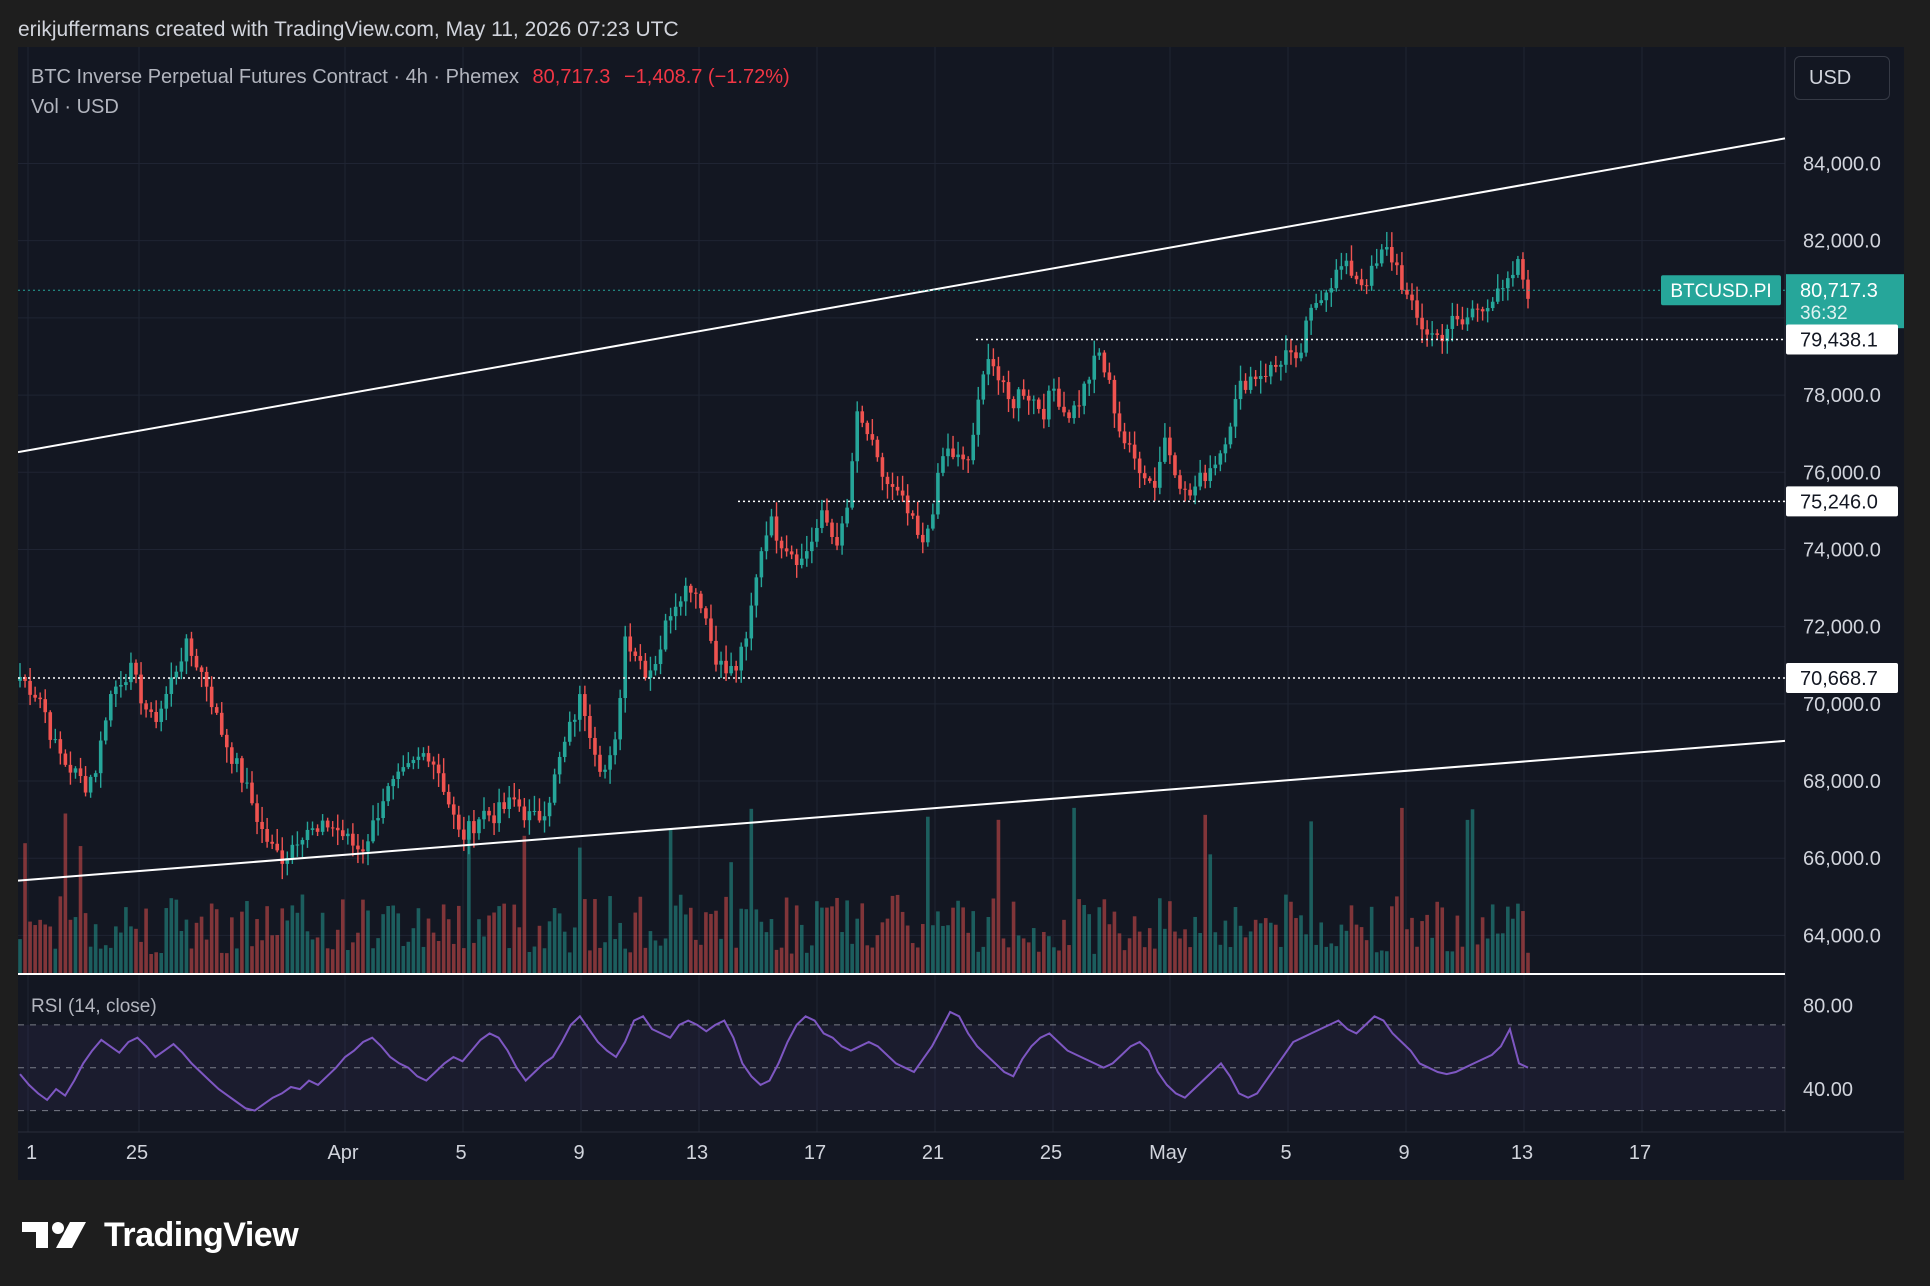 This screenshot has width=1930, height=1286. What do you see at coordinates (1842, 859) in the screenshot?
I see `y-tick-label: 66,000.0` at bounding box center [1842, 859].